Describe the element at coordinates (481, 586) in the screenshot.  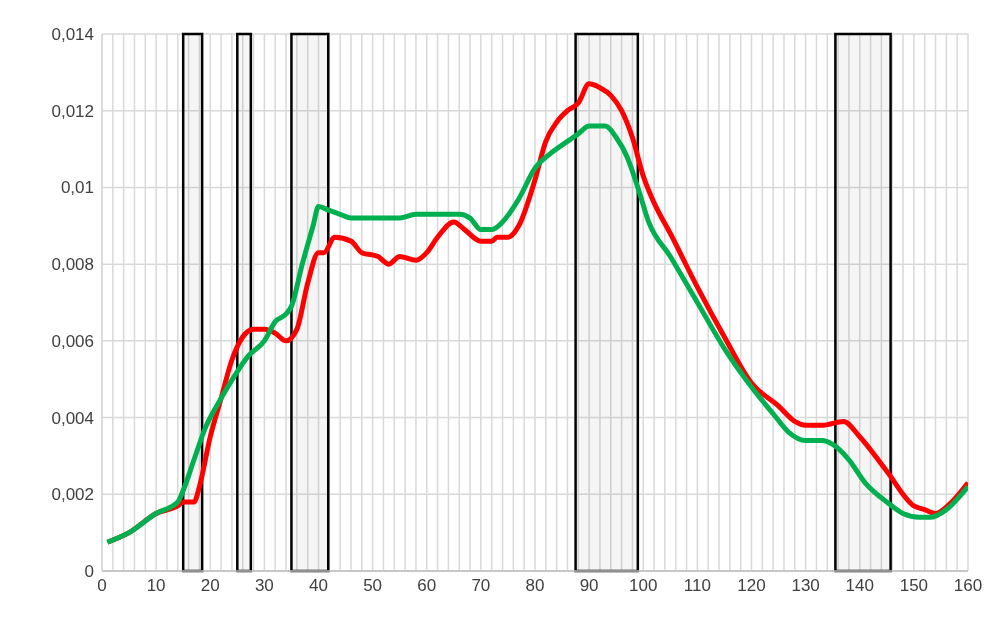
I see `x-tick-label: 70` at that location.